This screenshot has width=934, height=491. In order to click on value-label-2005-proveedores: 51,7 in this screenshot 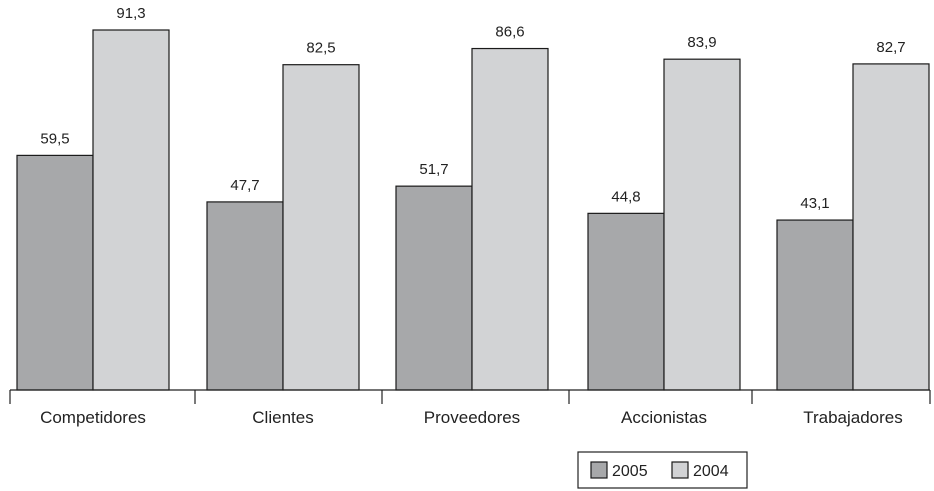, I will do `click(433, 169)`.